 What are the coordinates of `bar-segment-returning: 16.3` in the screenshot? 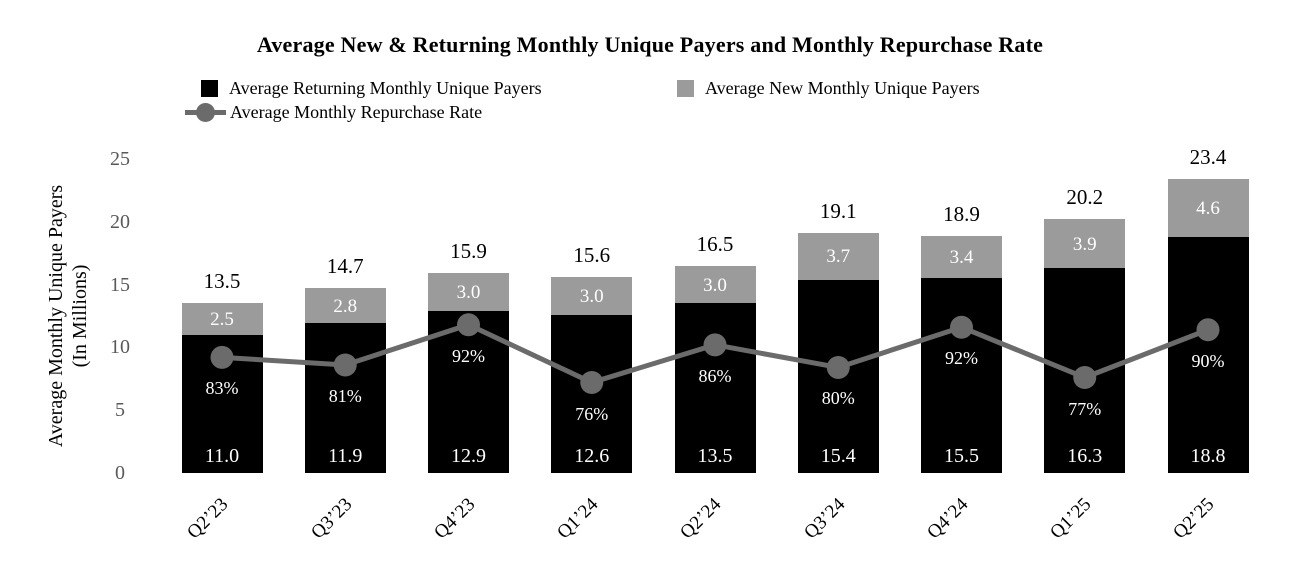 It's located at (1085, 370).